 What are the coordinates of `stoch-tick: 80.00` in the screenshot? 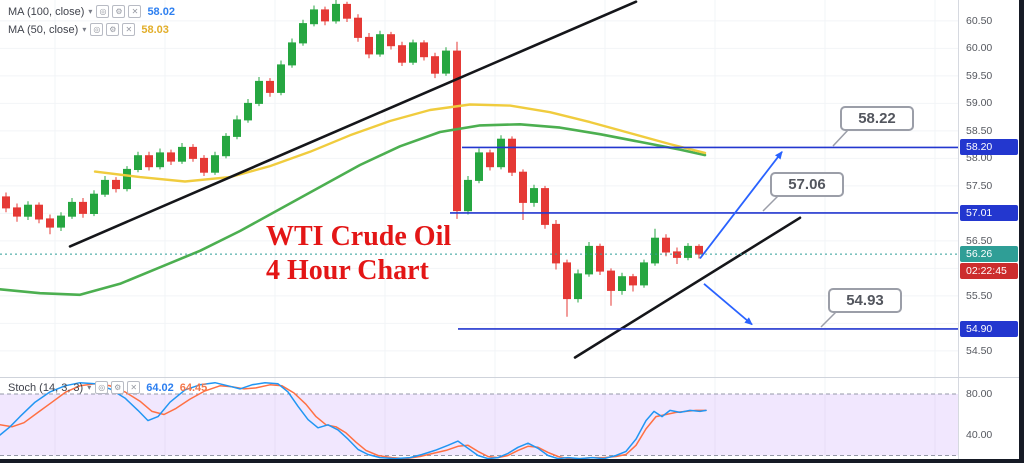 It's located at (979, 394).